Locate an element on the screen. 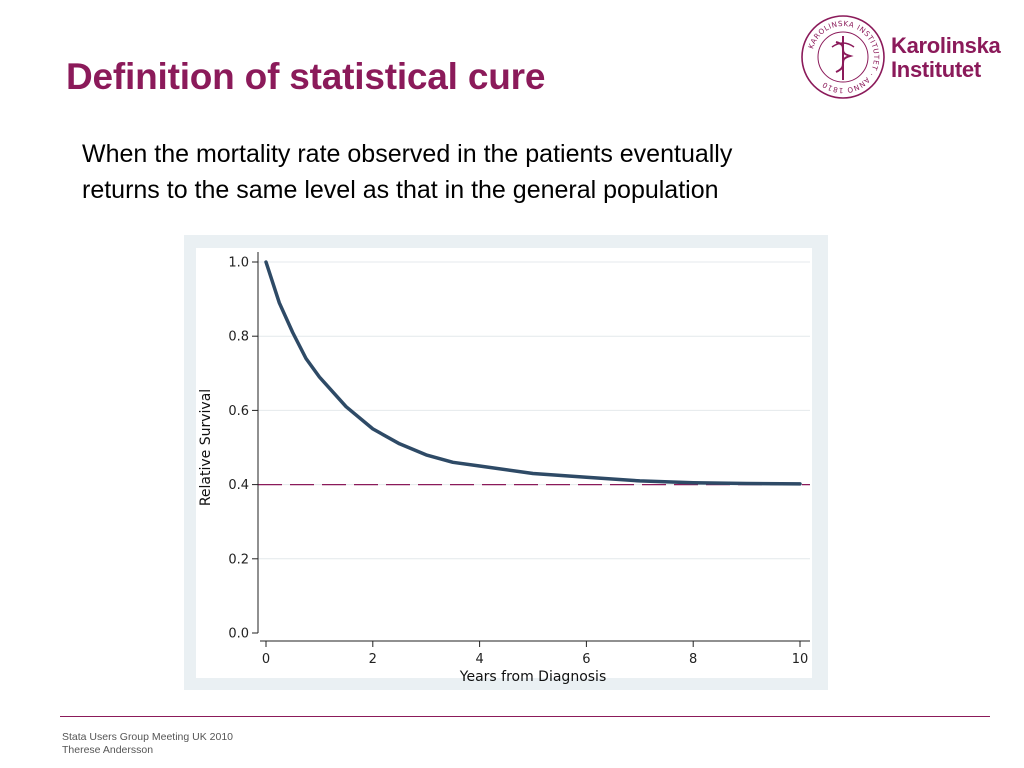 The height and width of the screenshot is (768, 1024). footer-line-2: Therese Andersson is located at coordinates (108, 750).